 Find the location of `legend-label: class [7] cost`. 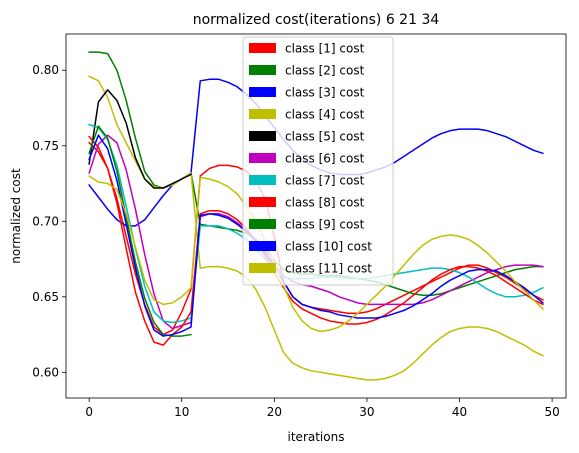

legend-label: class [7] cost is located at coordinates (325, 181).